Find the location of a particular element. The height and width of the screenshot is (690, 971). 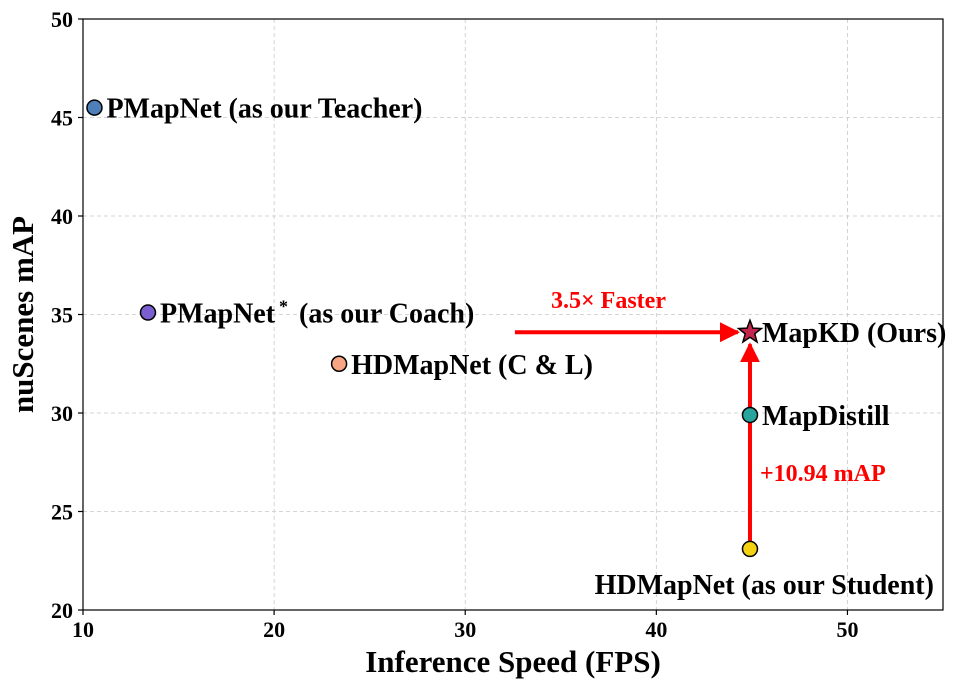

x-tick-label: 20 is located at coordinates (274, 629).